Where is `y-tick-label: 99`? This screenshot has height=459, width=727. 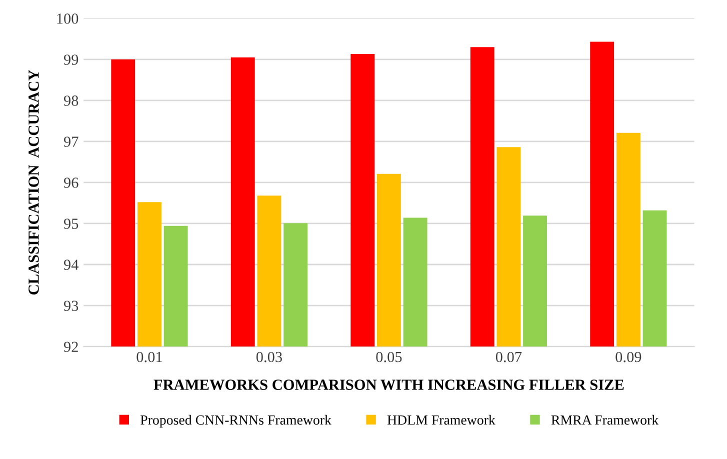 y-tick-label: 99 is located at coordinates (71, 59).